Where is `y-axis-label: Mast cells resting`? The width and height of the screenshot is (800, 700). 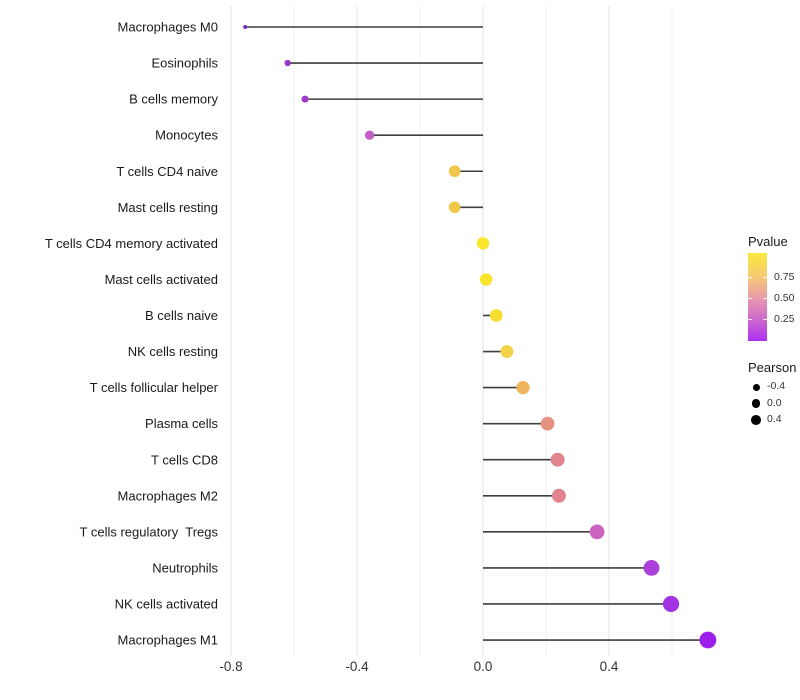
y-axis-label: Mast cells resting is located at coordinates (168, 207).